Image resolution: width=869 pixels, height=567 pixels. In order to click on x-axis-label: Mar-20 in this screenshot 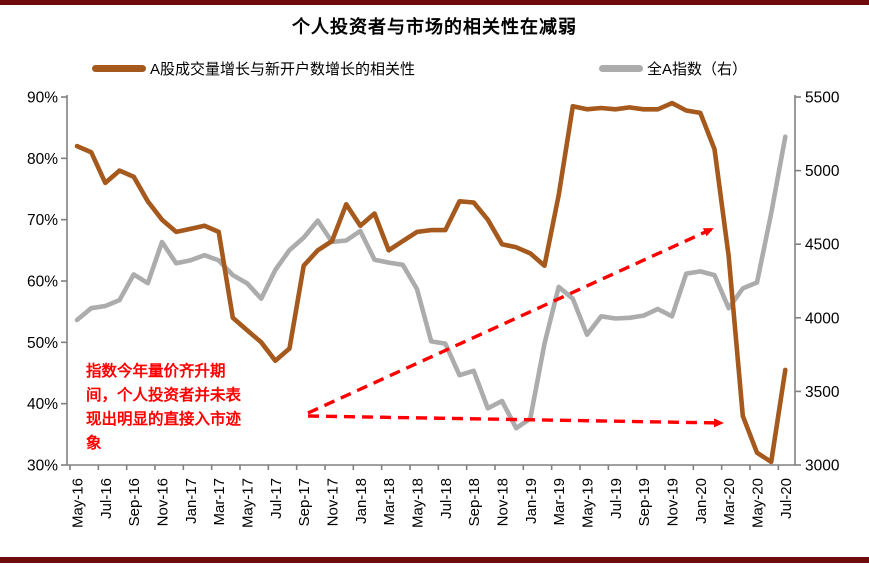, I will do `click(729, 502)`.